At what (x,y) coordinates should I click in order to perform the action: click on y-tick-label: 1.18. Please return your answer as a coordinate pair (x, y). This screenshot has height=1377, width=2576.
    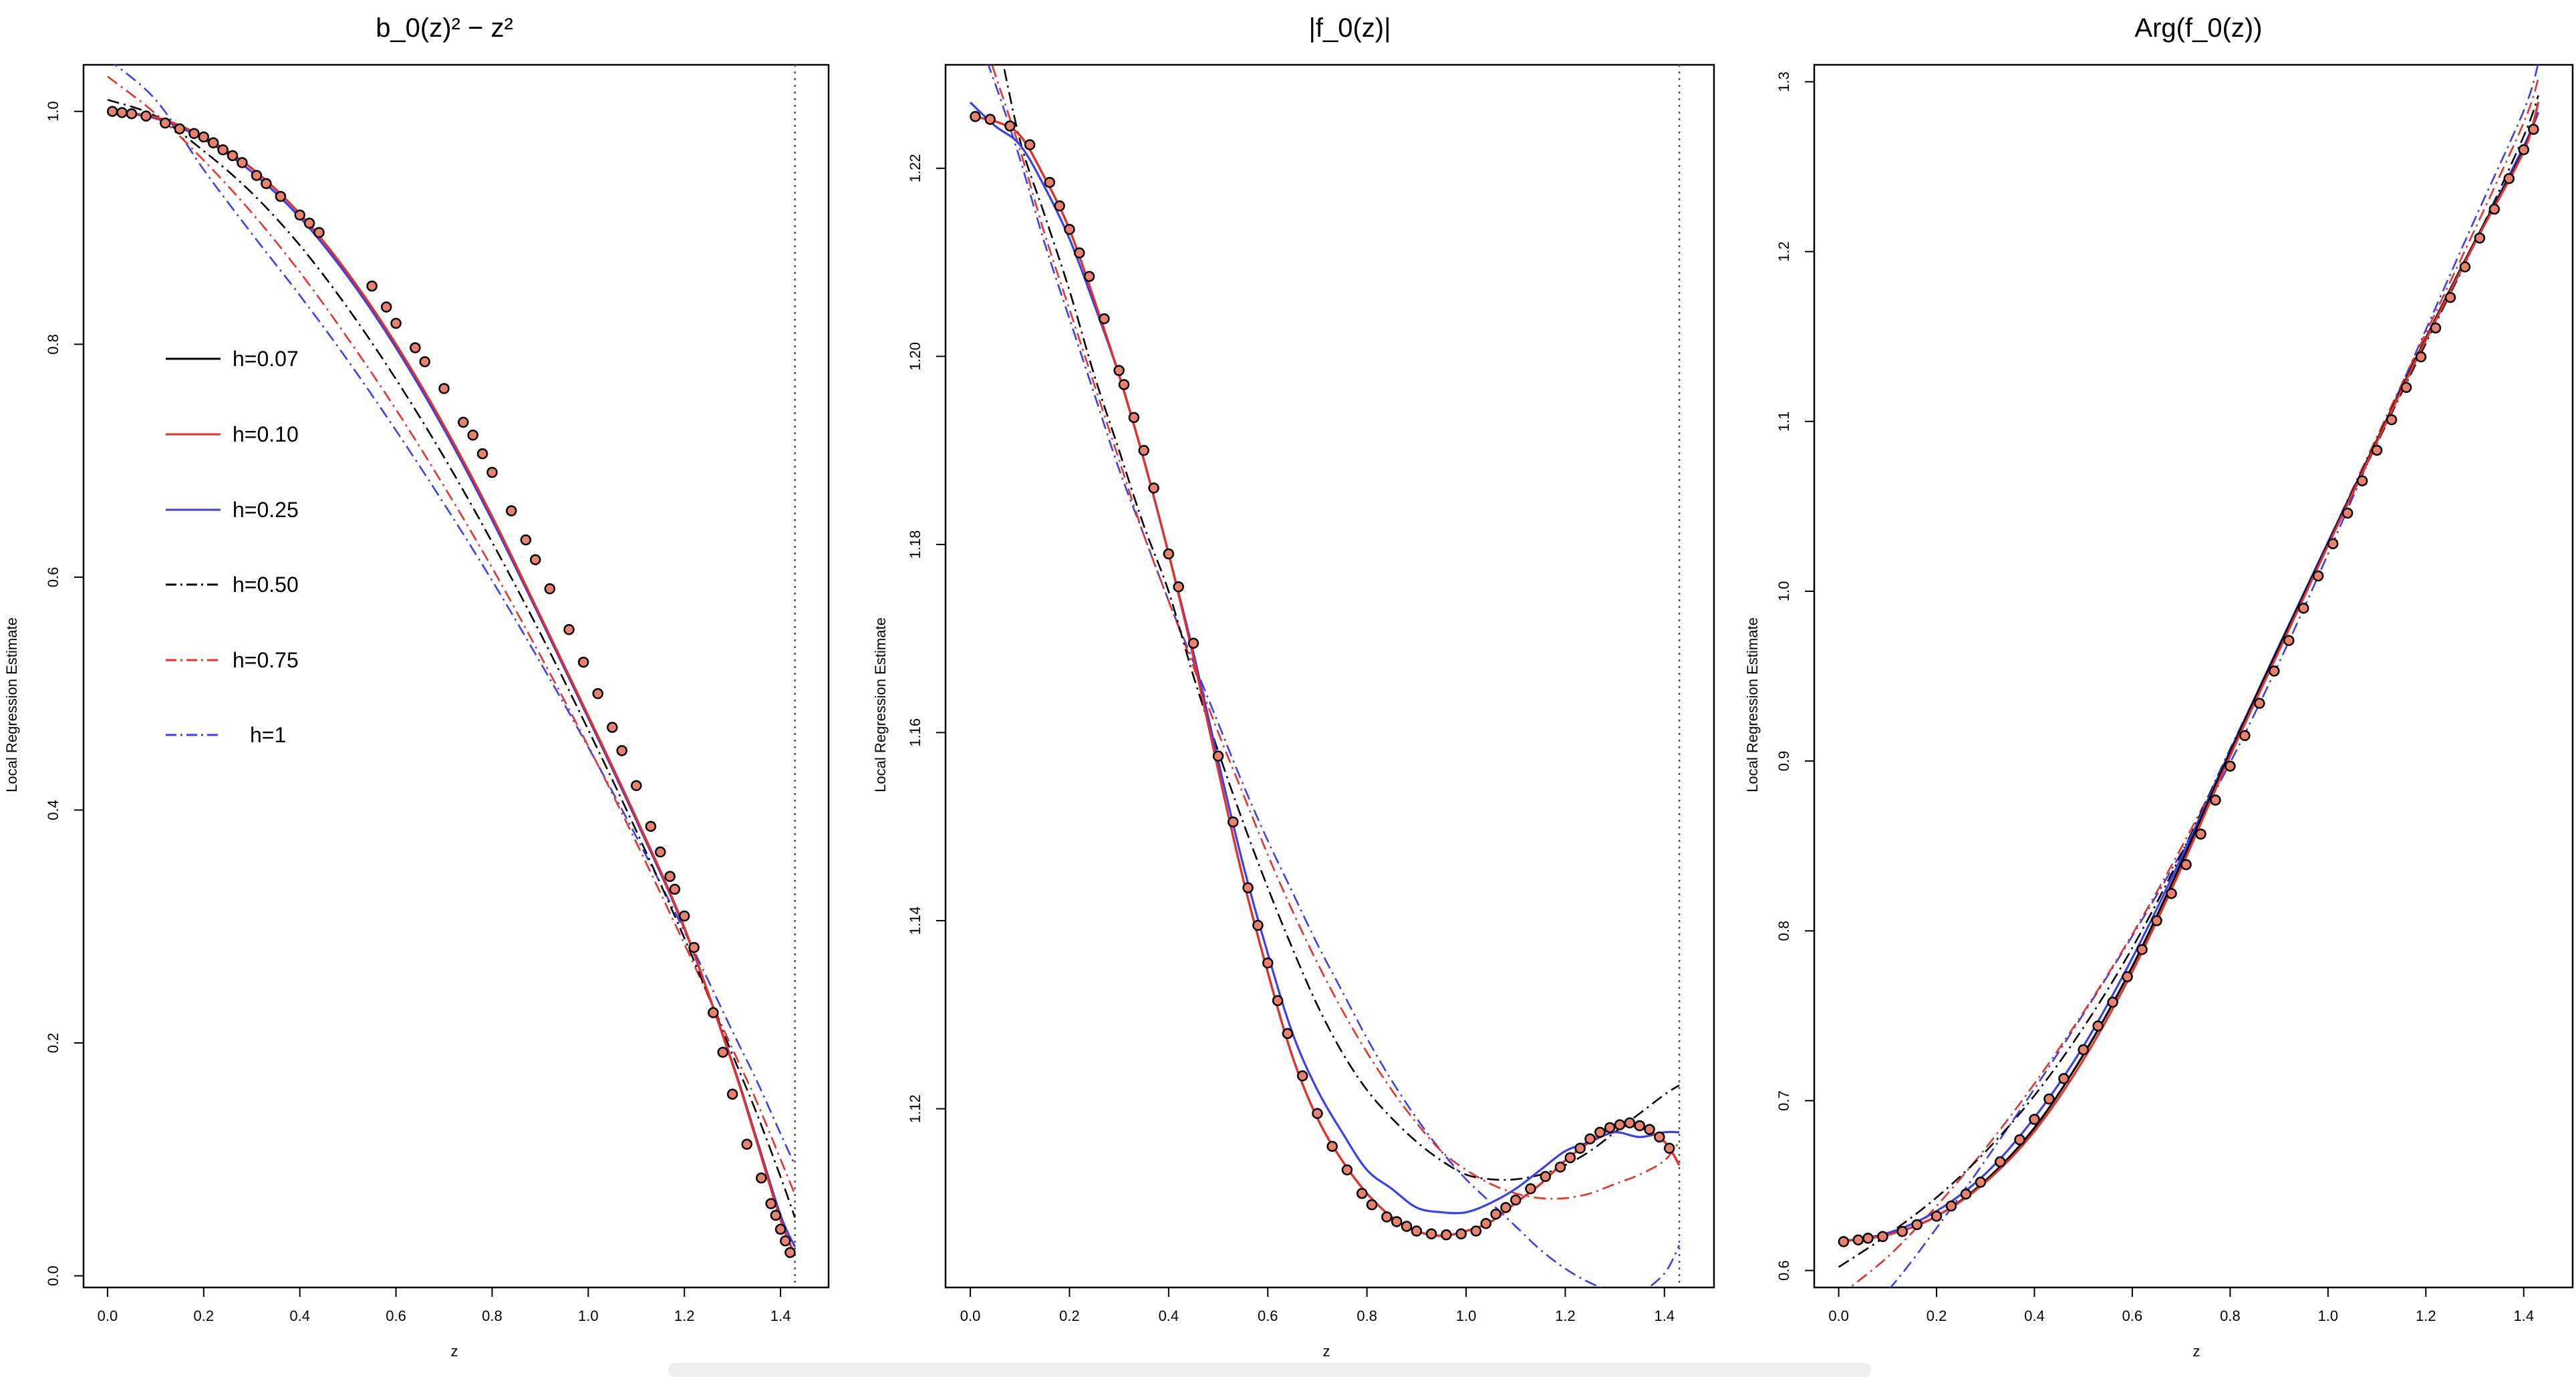
    Looking at the image, I should click on (915, 544).